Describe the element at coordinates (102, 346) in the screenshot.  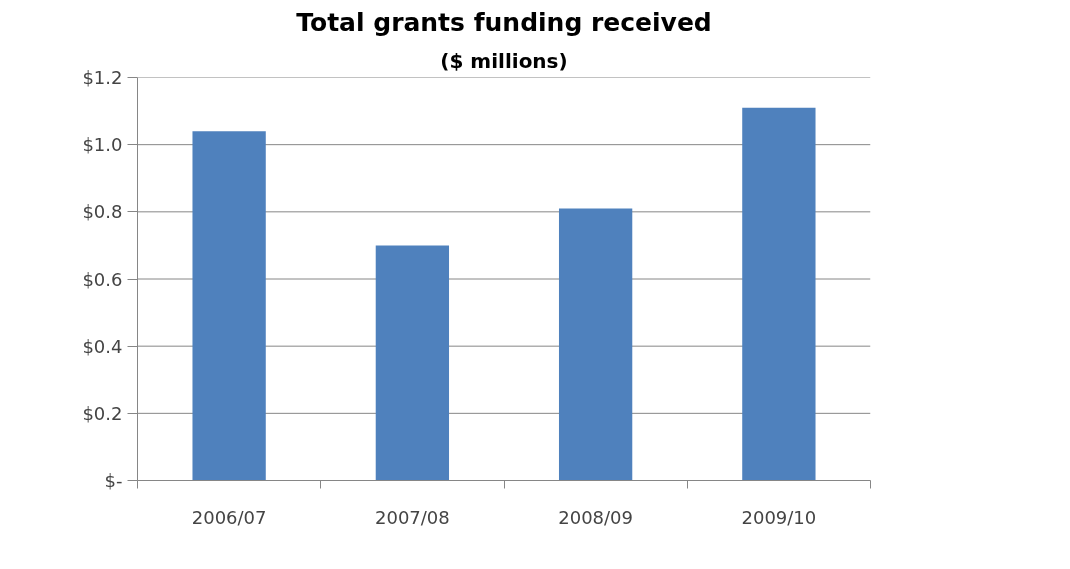
I see `y-tick-label: $0.4` at that location.